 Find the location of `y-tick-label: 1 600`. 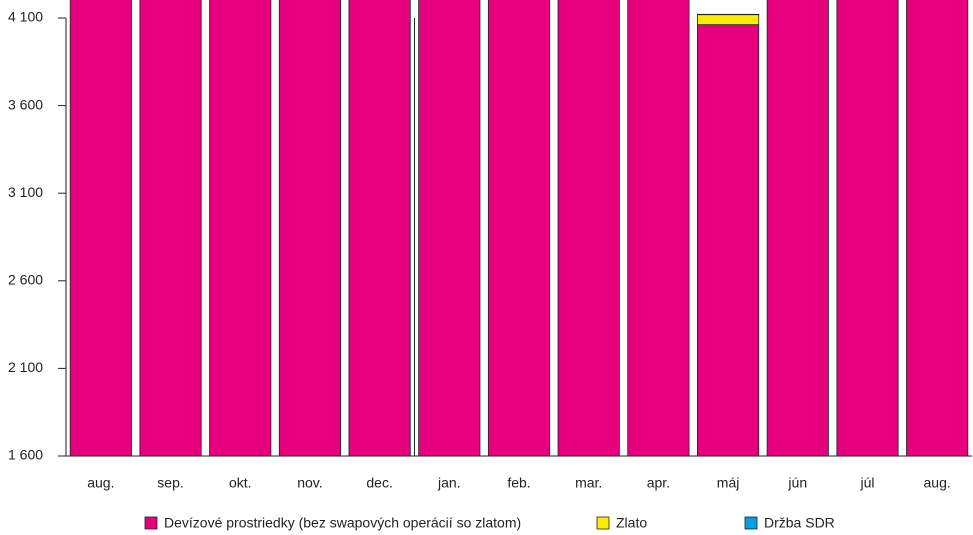

y-tick-label: 1 600 is located at coordinates (25, 455).